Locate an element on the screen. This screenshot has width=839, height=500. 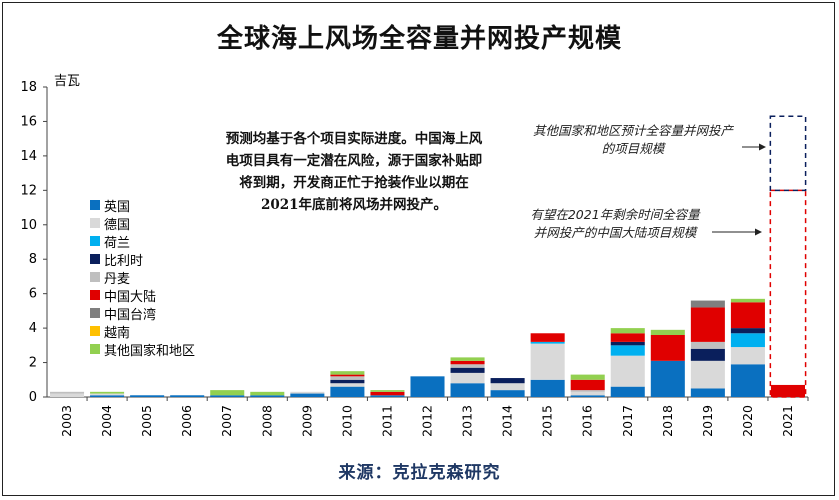
x-tick-label: 2015 is located at coordinates (547, 421).